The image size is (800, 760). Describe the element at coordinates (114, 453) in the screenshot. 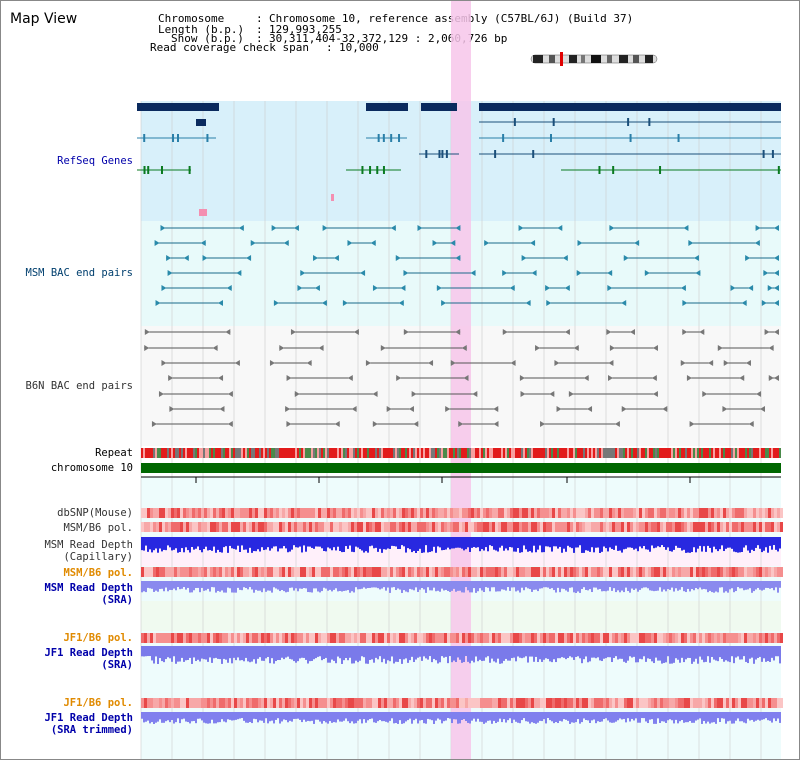

I see `track-label-repeat: Repeat` at that location.